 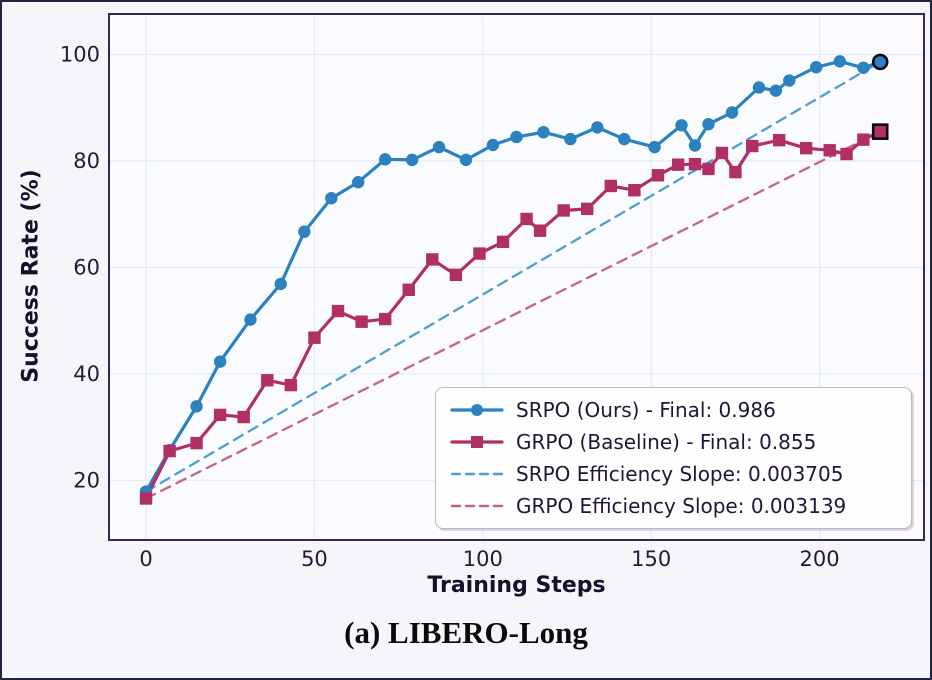 I want to click on y-tick-label: 100, so click(x=80, y=54).